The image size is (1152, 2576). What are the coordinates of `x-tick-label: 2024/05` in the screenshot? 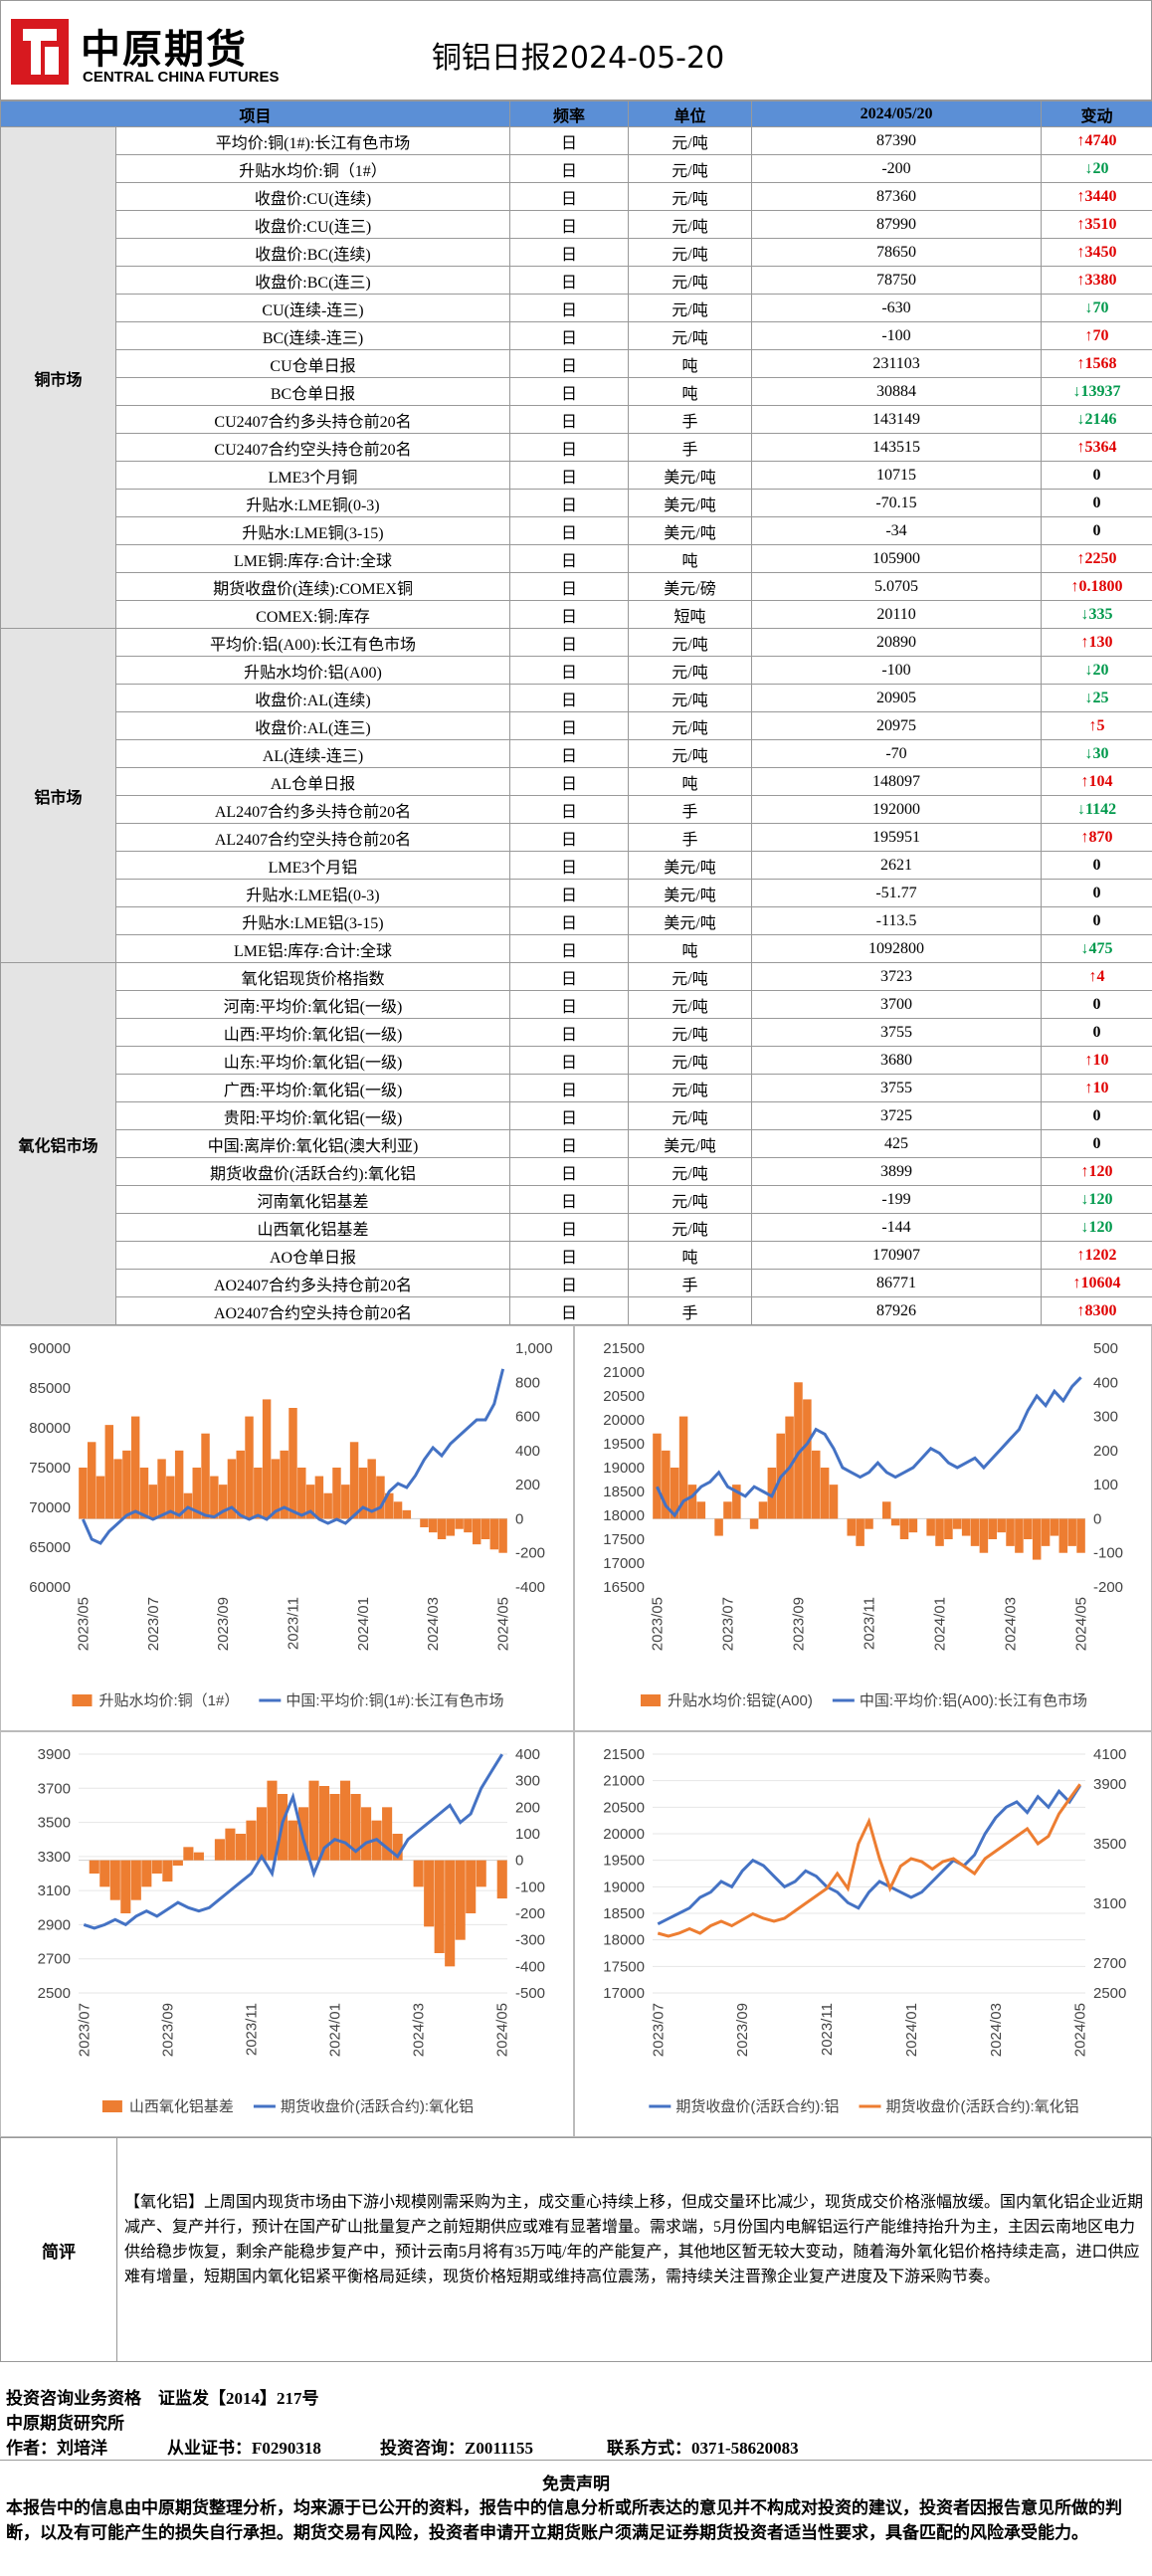 It's located at (503, 1624).